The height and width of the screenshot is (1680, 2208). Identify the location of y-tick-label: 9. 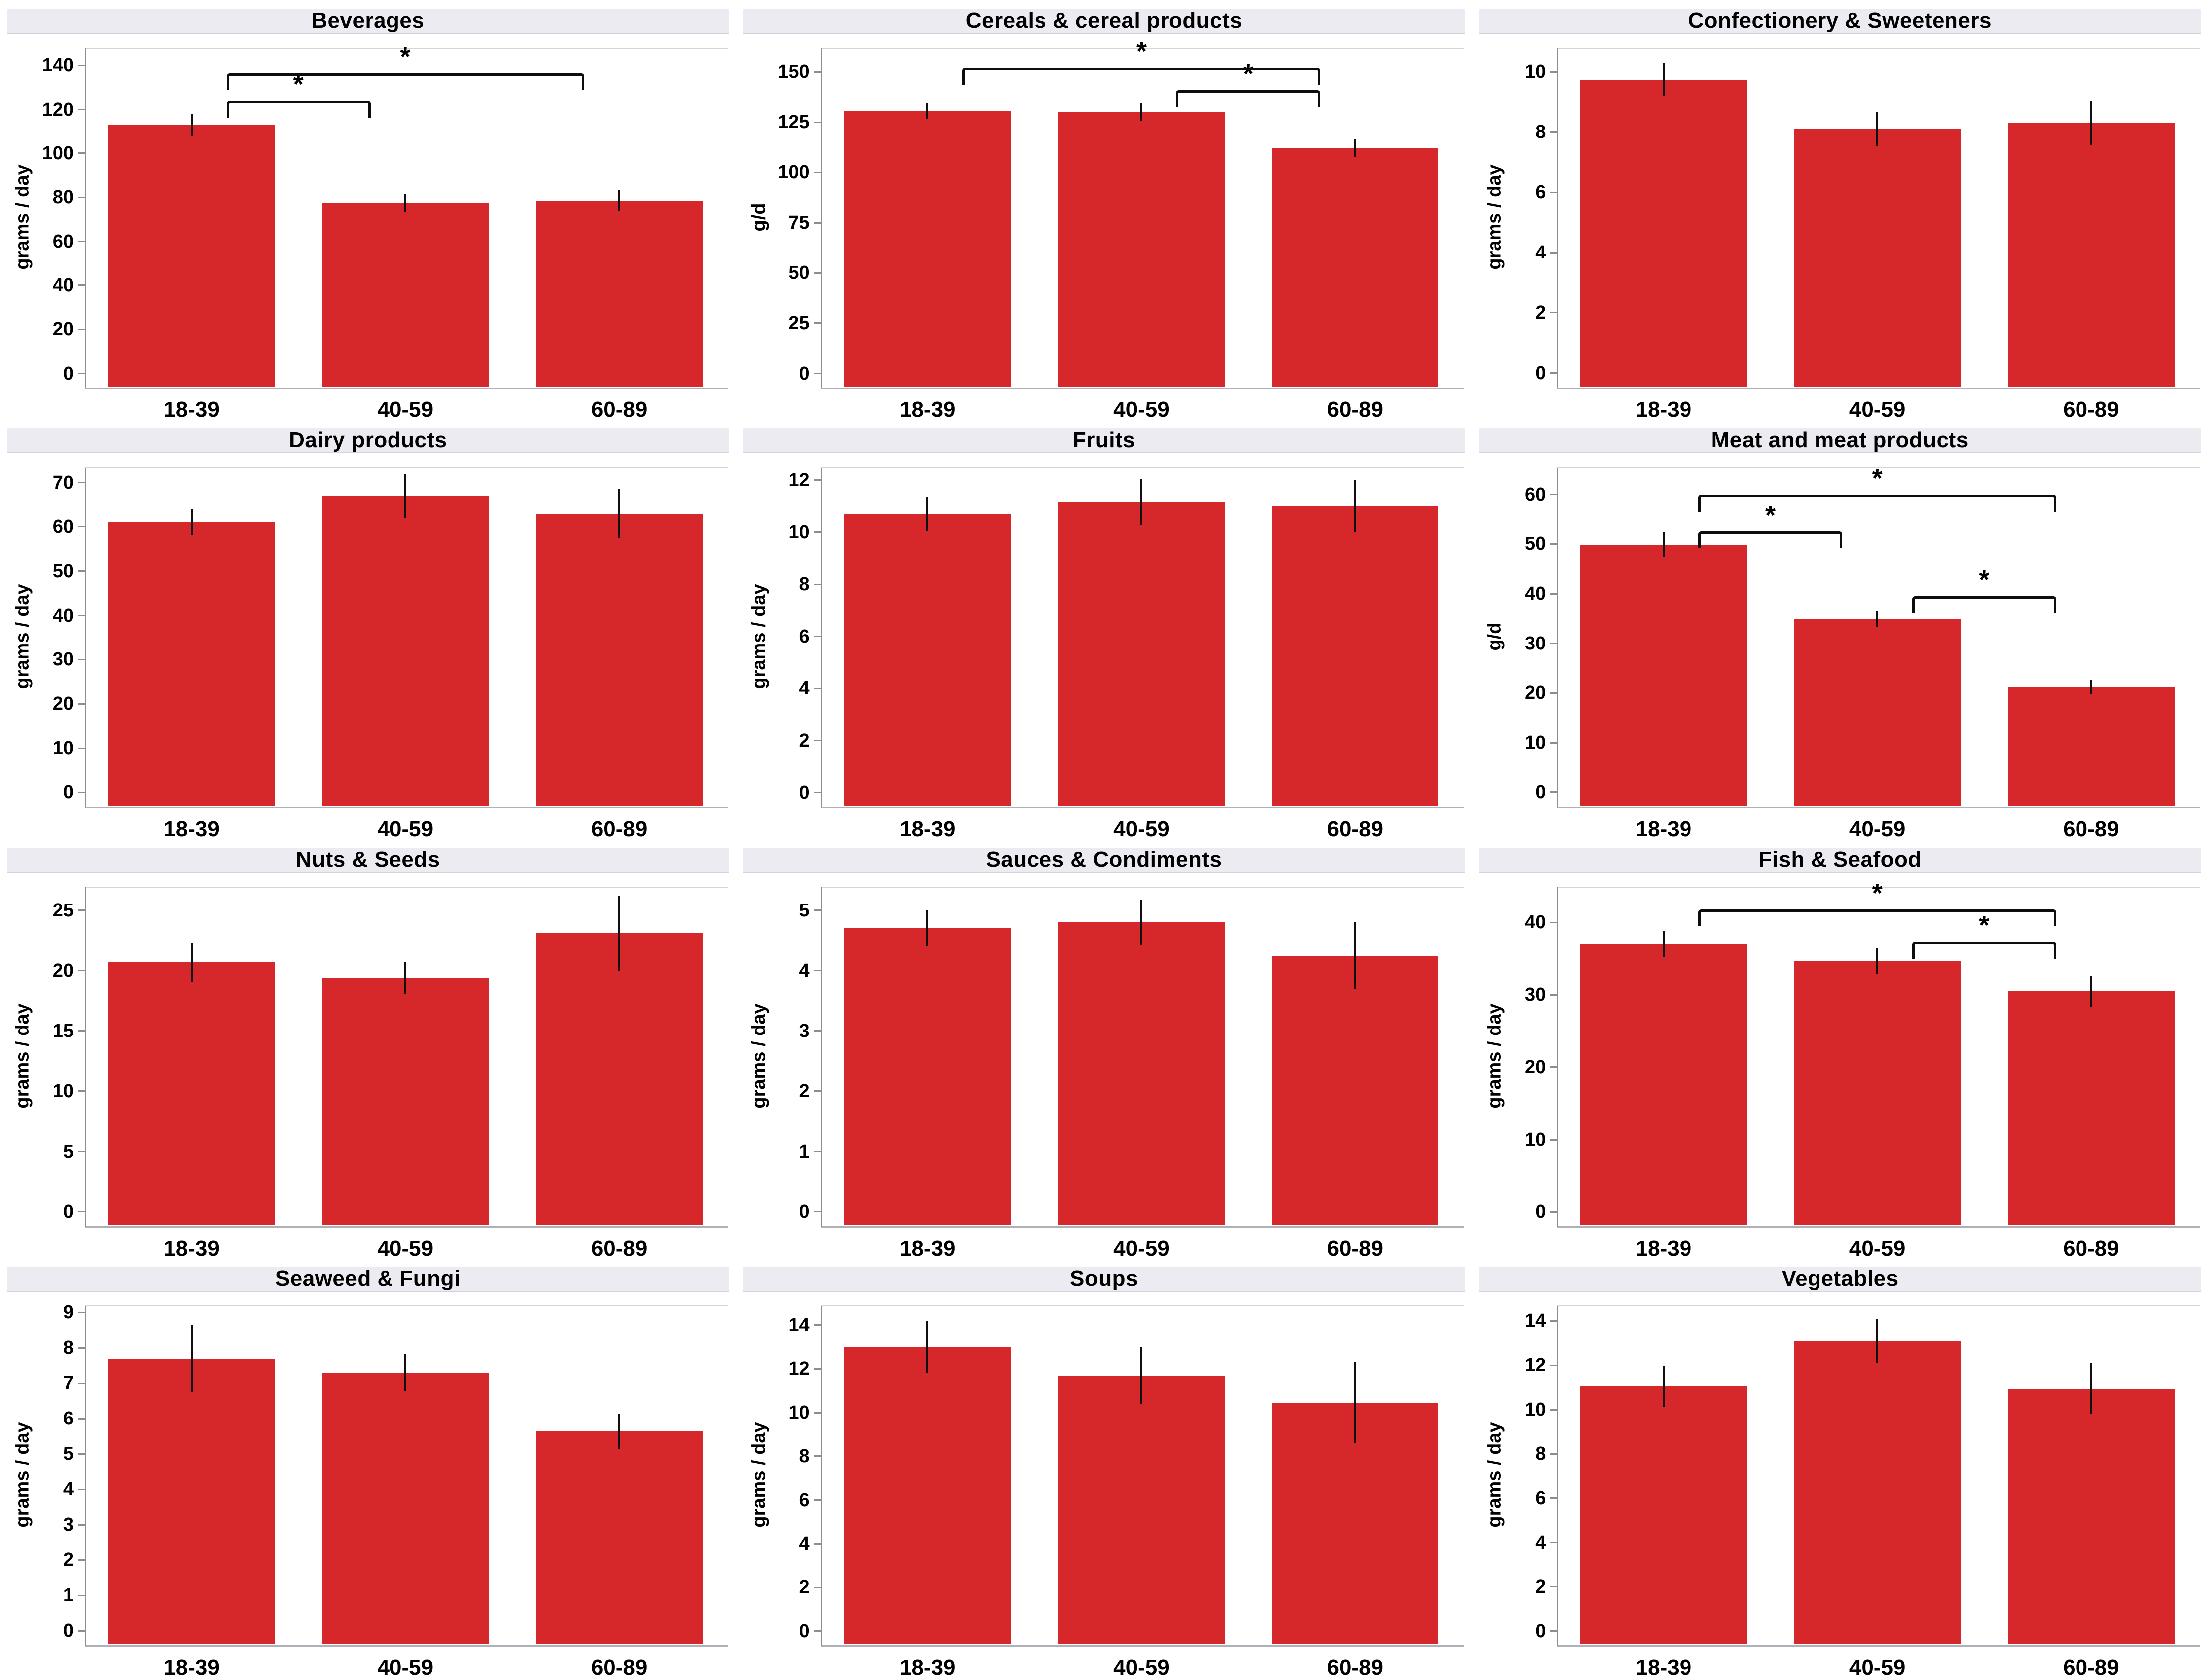
(68, 1313).